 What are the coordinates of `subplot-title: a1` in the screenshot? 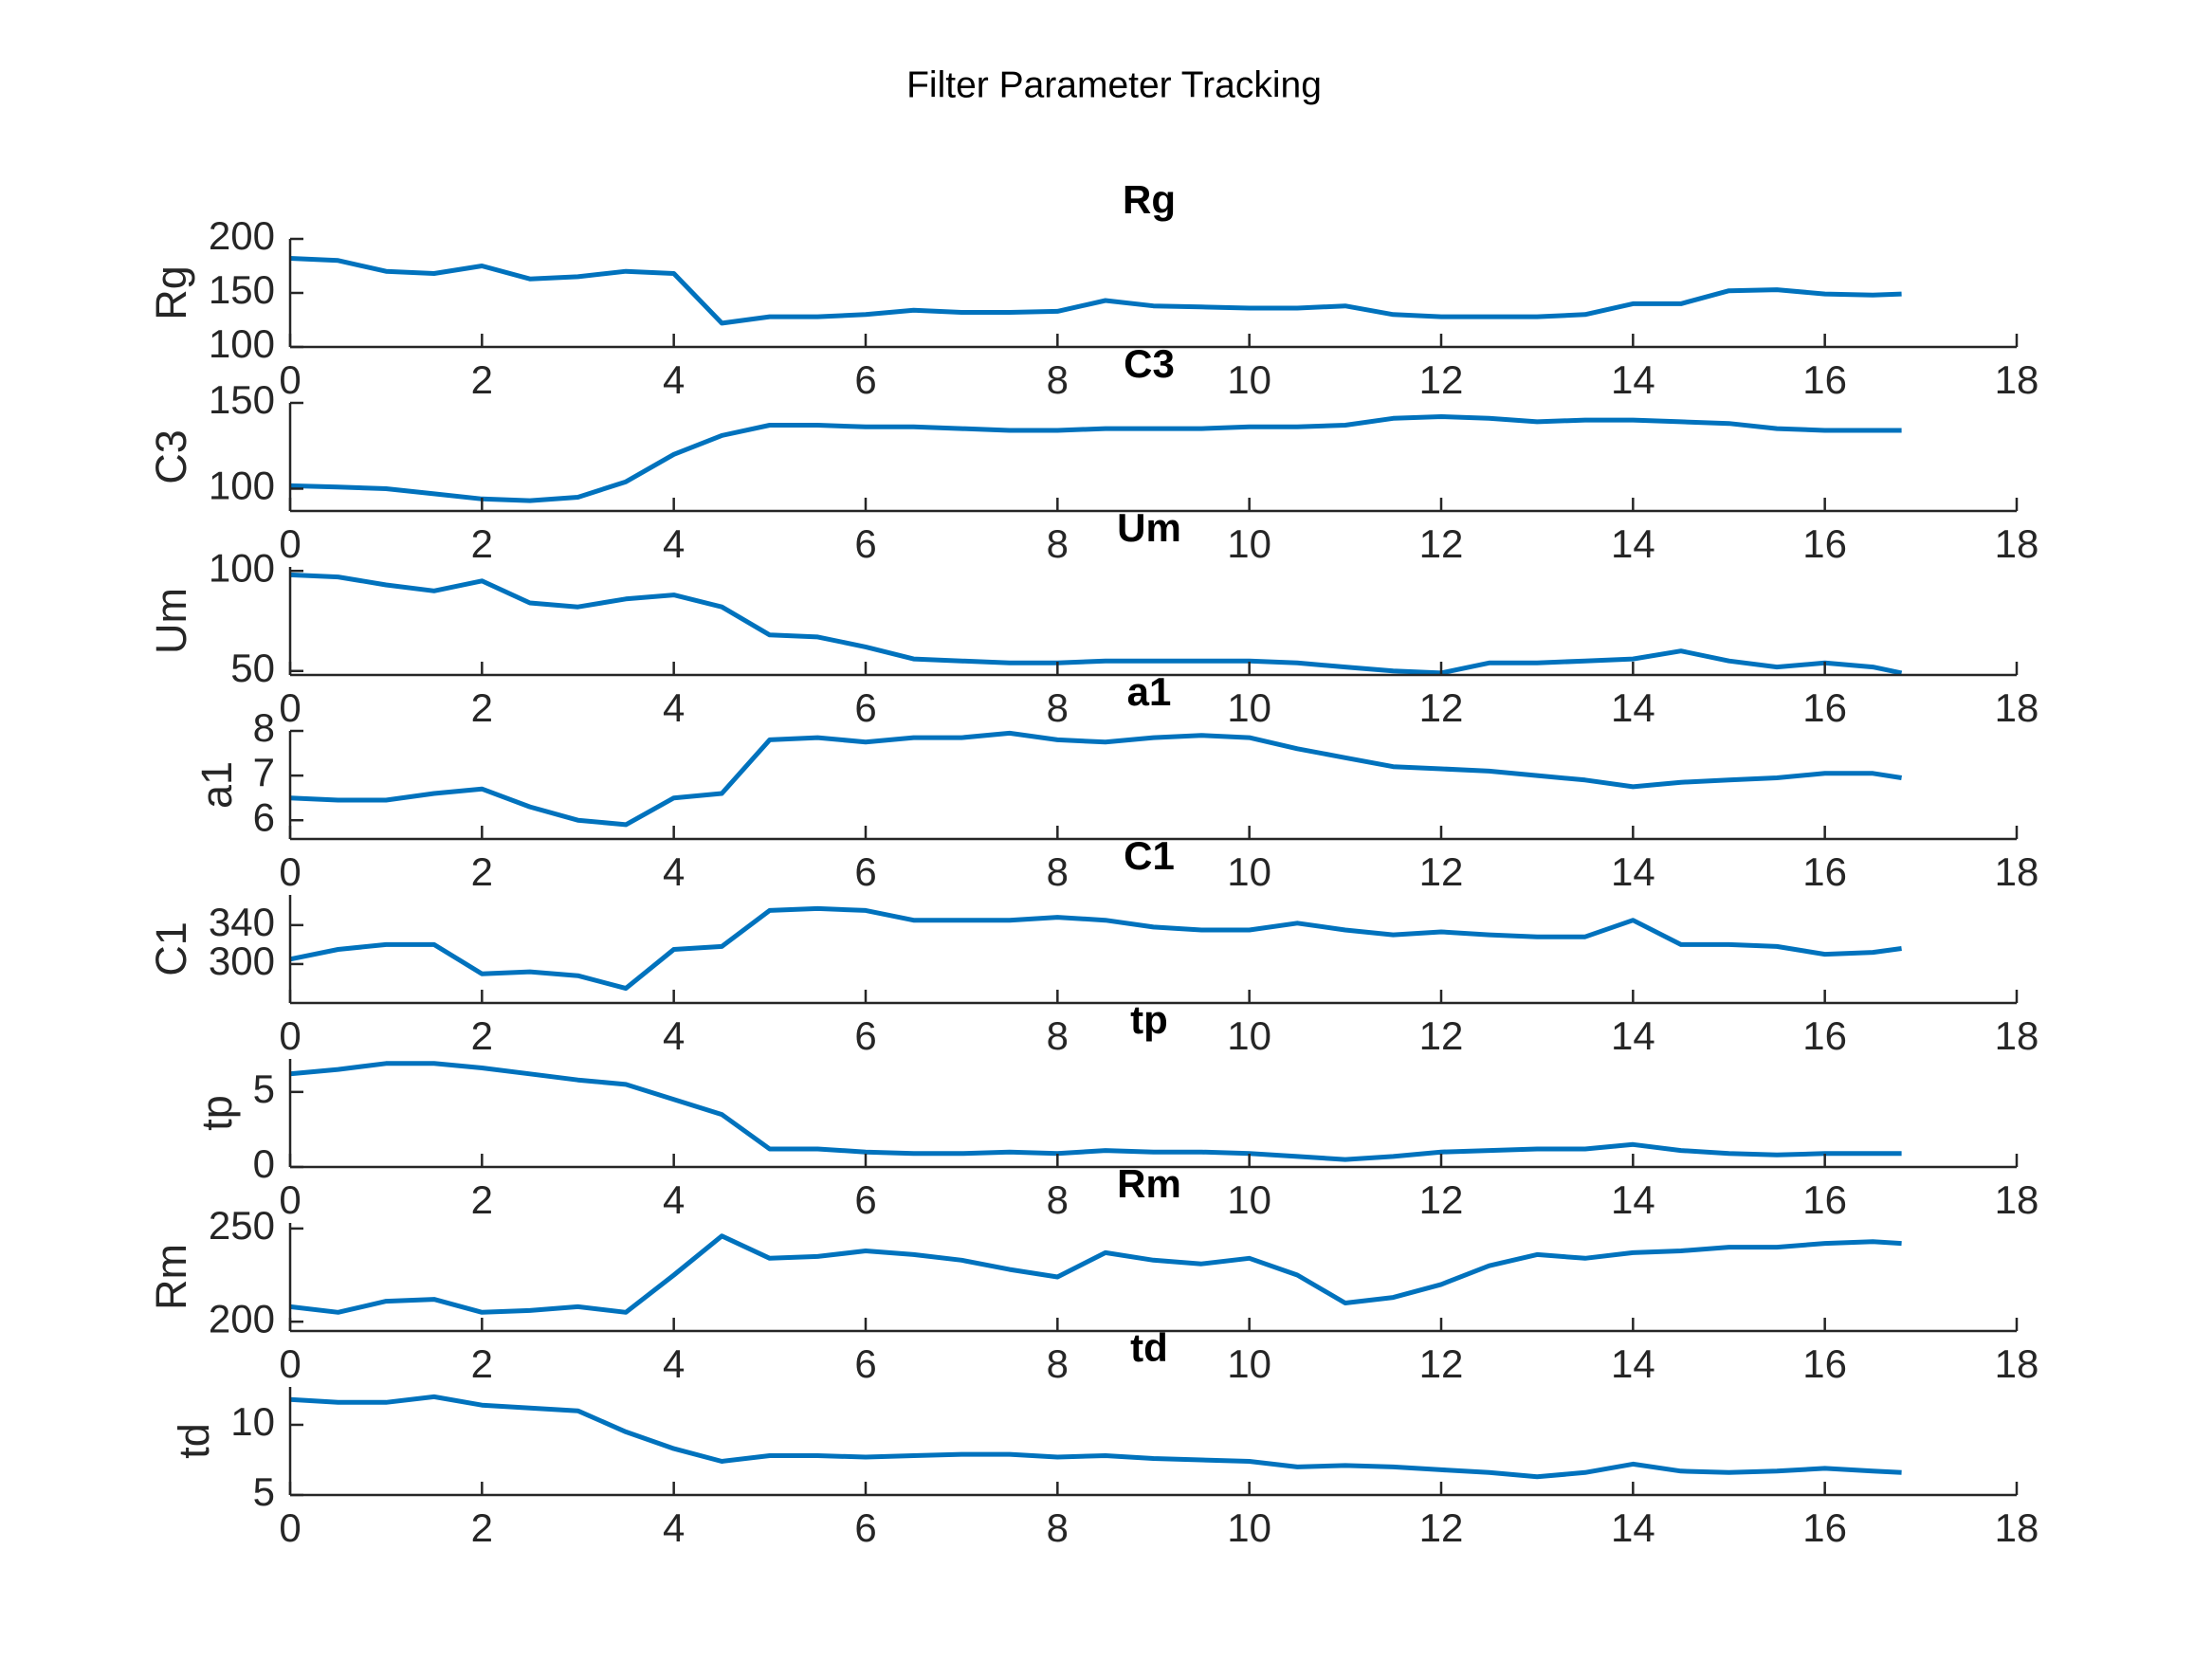 It's located at (1149, 691).